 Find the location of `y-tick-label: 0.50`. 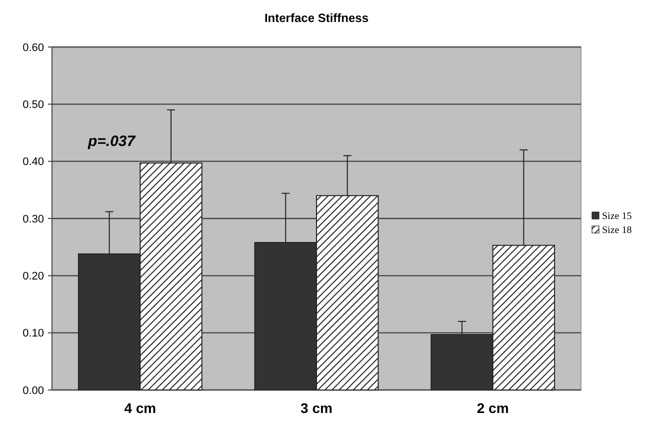

y-tick-label: 0.50 is located at coordinates (33, 105).